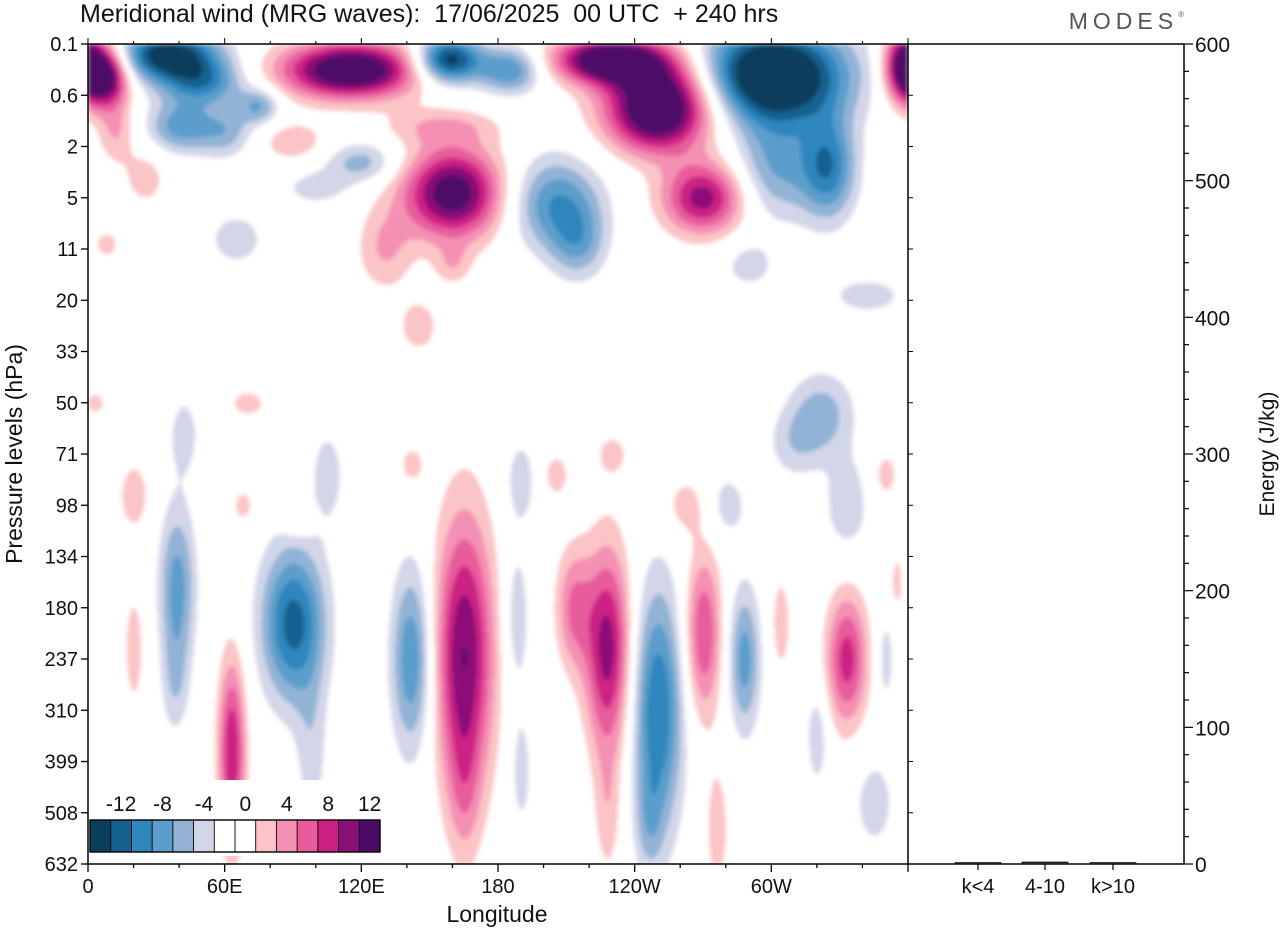 The height and width of the screenshot is (930, 1280). I want to click on energy-category-label: k<4, so click(978, 887).